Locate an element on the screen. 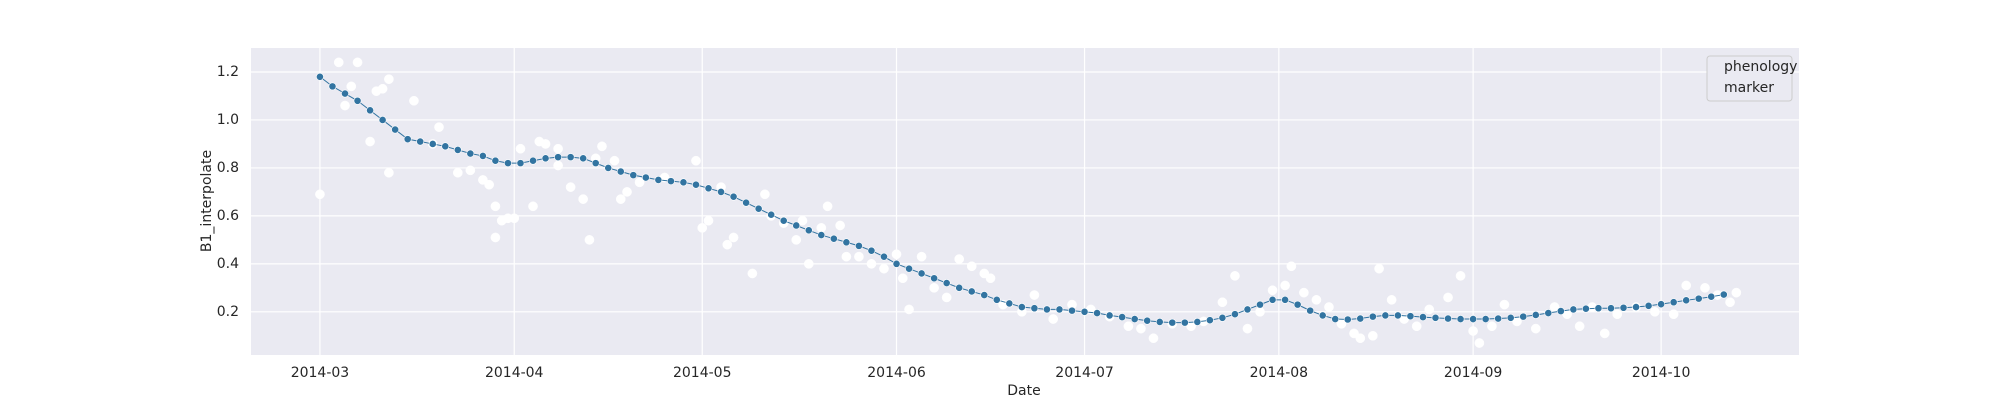 The image size is (2000, 400). y-tick-label: 0.6 is located at coordinates (228, 216).